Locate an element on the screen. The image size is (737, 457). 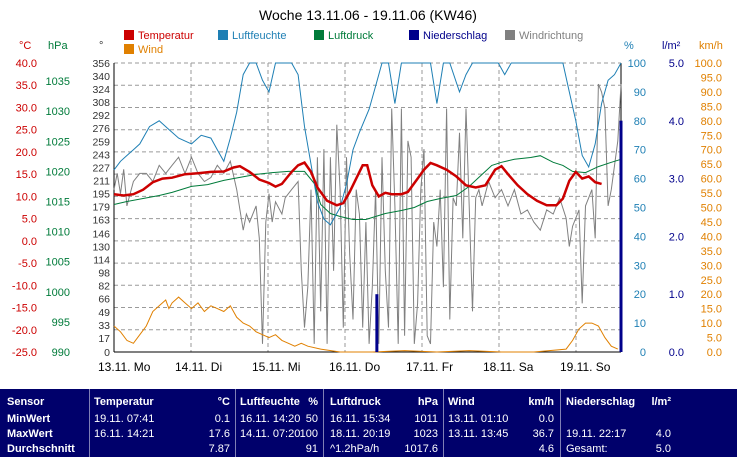
header-wind: Wind is located at coordinates (461, 402).